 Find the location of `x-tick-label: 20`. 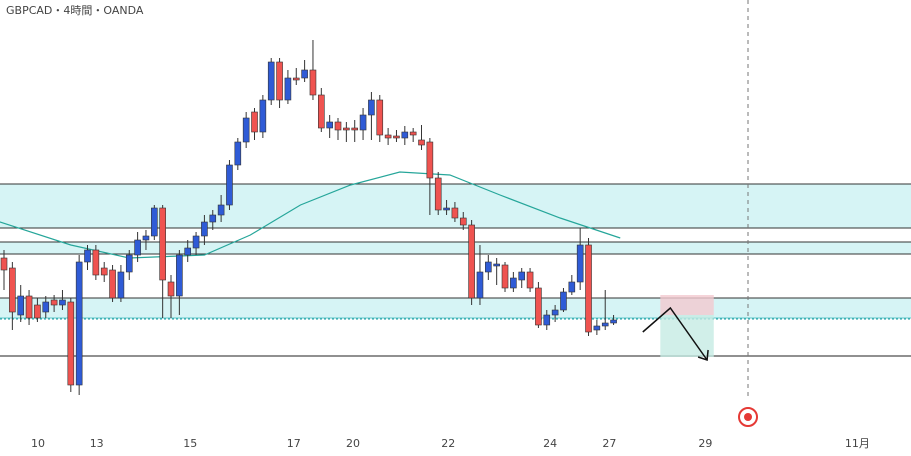

x-tick-label: 20 is located at coordinates (353, 443).